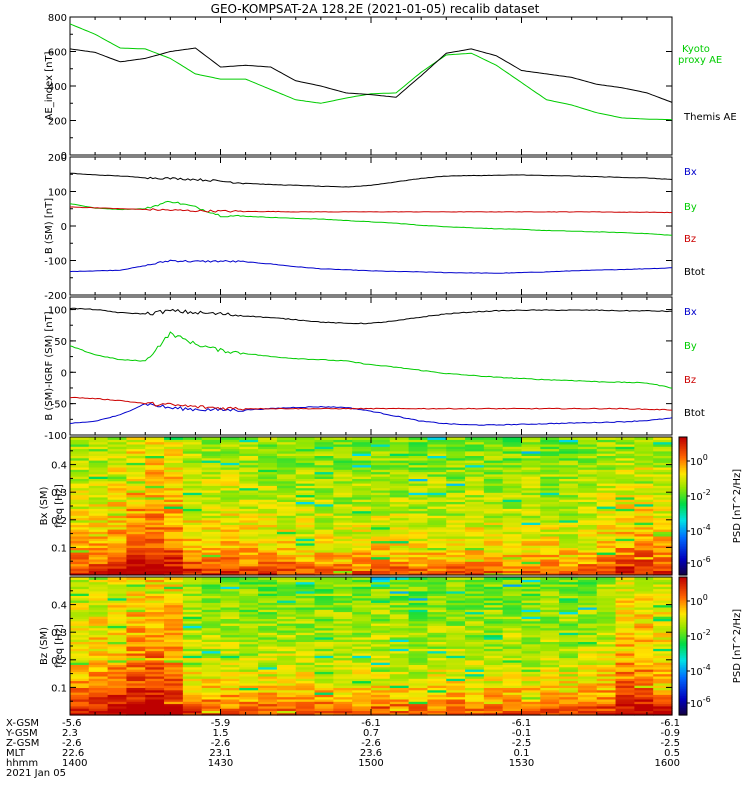 The image size is (750, 800). What do you see at coordinates (690, 207) in the screenshot?
I see `legend-label-by: By` at bounding box center [690, 207].